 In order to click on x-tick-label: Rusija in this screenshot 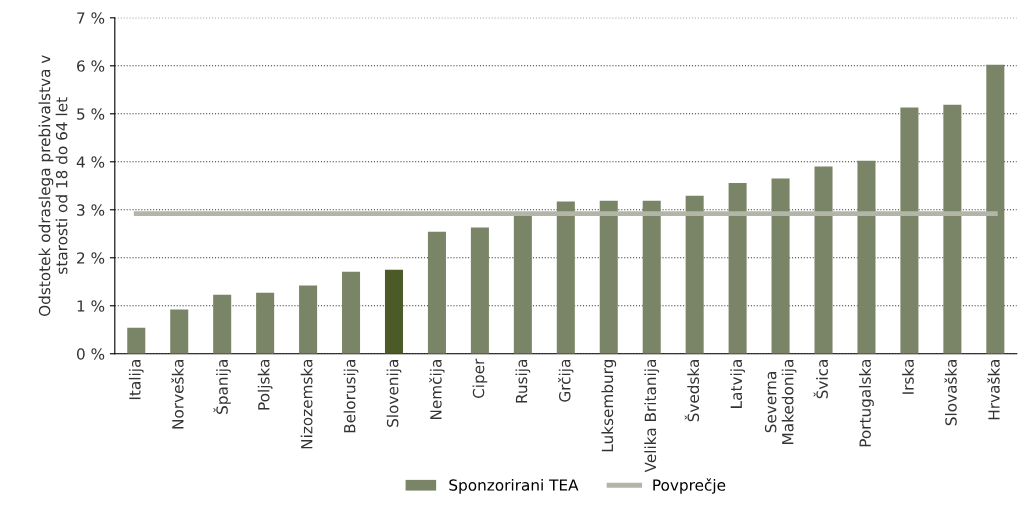, I will do `click(523, 381)`.